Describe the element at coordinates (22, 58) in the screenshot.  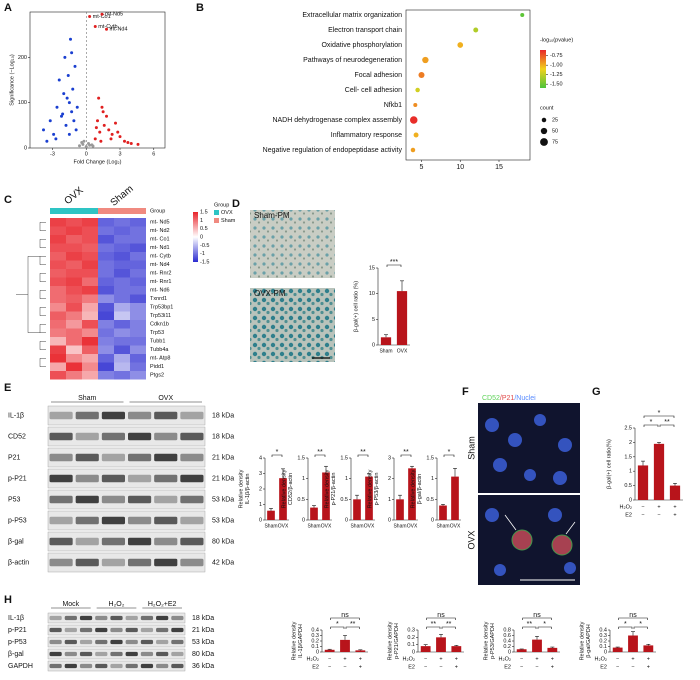
I see `y-tick-label: 200` at that location.